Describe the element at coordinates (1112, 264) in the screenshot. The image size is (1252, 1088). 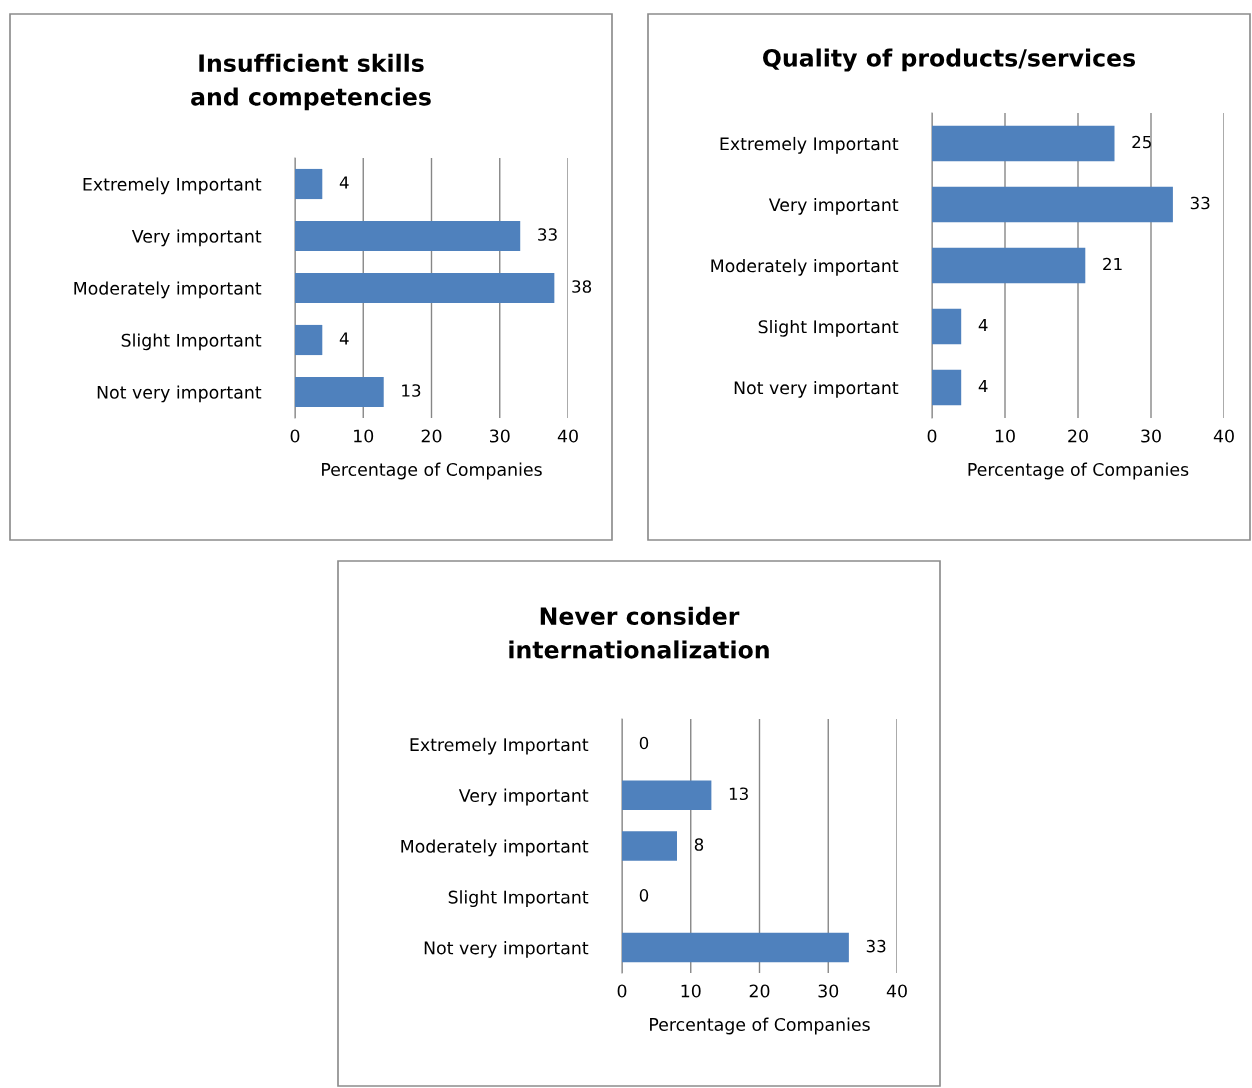
I see `data-label: 21` at that location.